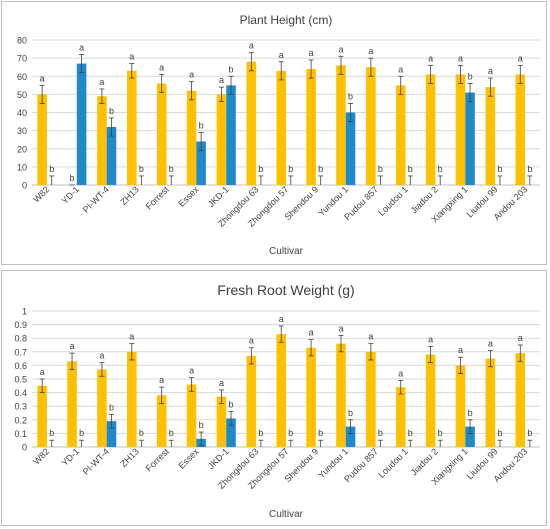  I want to click on fresh-root-weight-y-tick-label: 0.5, so click(20, 380).